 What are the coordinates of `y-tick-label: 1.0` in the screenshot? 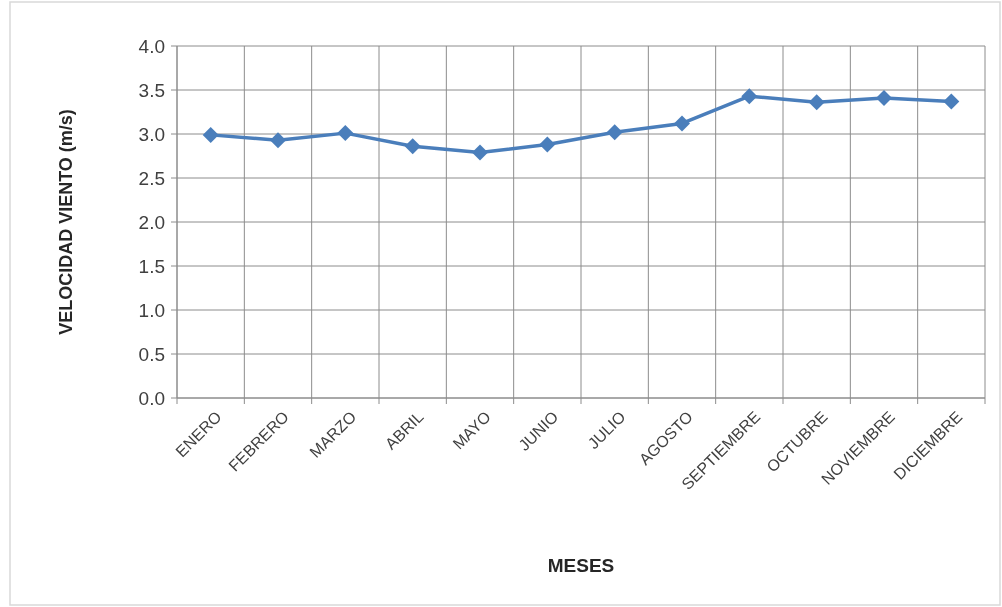 It's located at (151, 310).